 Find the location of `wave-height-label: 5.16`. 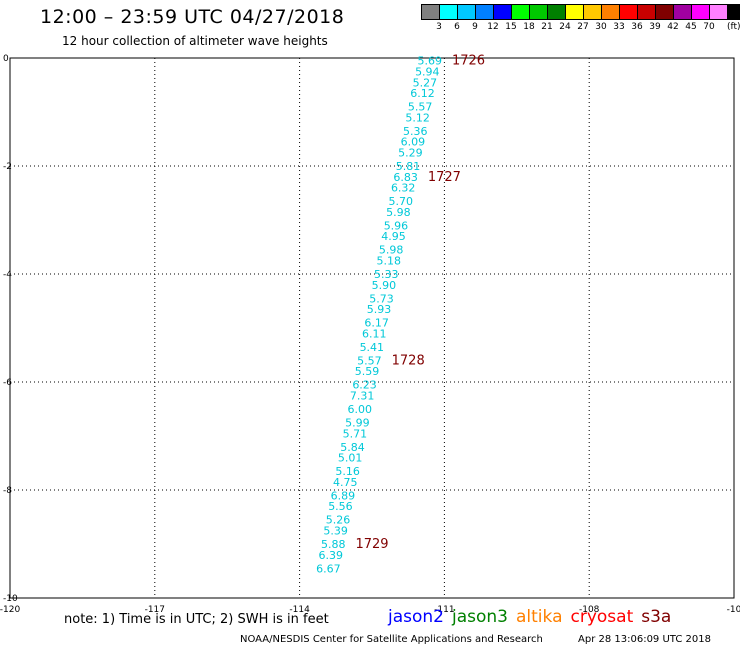

wave-height-label: 5.16 is located at coordinates (347, 471).